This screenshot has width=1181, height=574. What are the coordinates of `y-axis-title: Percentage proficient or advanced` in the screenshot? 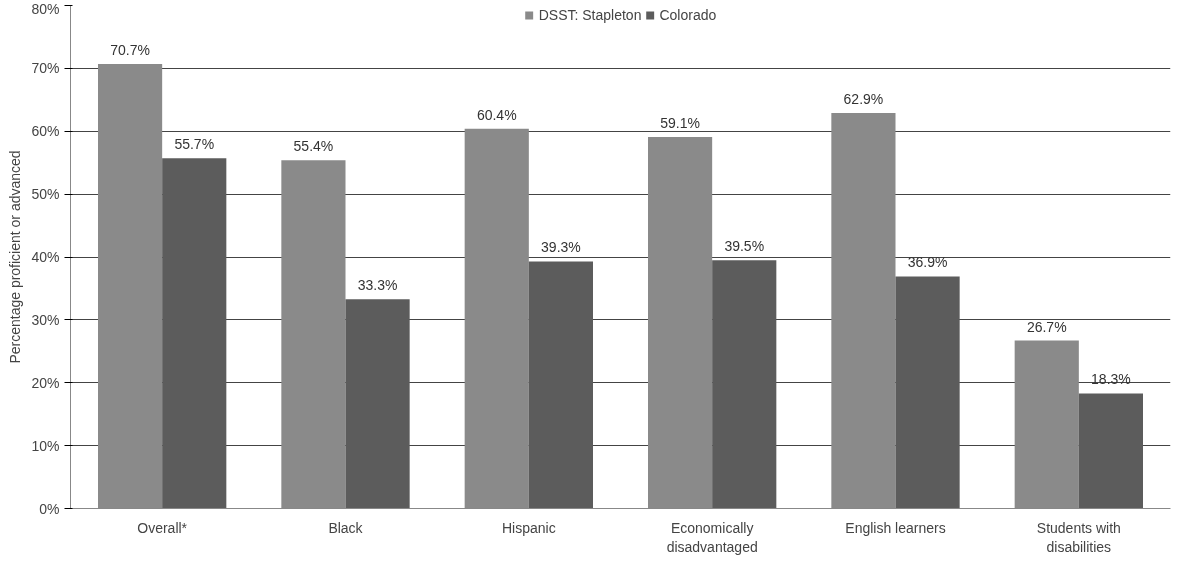 It's located at (15, 257).